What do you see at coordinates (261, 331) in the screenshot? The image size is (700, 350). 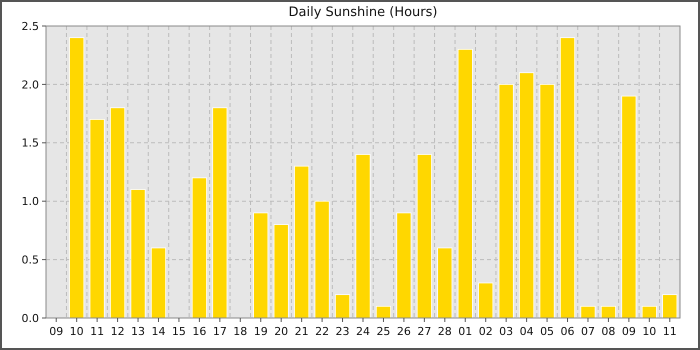 I see `x-tick-label: 19` at bounding box center [261, 331].